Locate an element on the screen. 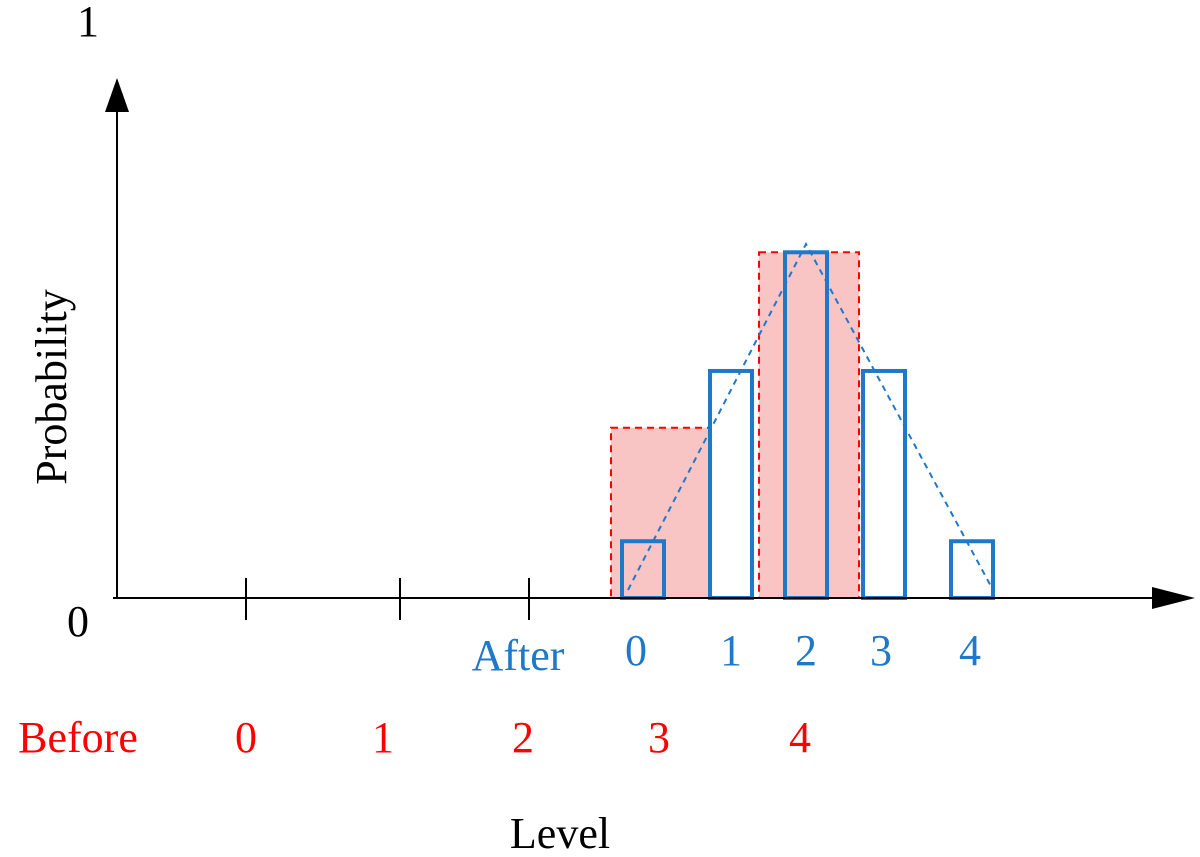 Image resolution: width=1200 pixels, height=857 pixels. before-level-label: 2 is located at coordinates (523, 737).